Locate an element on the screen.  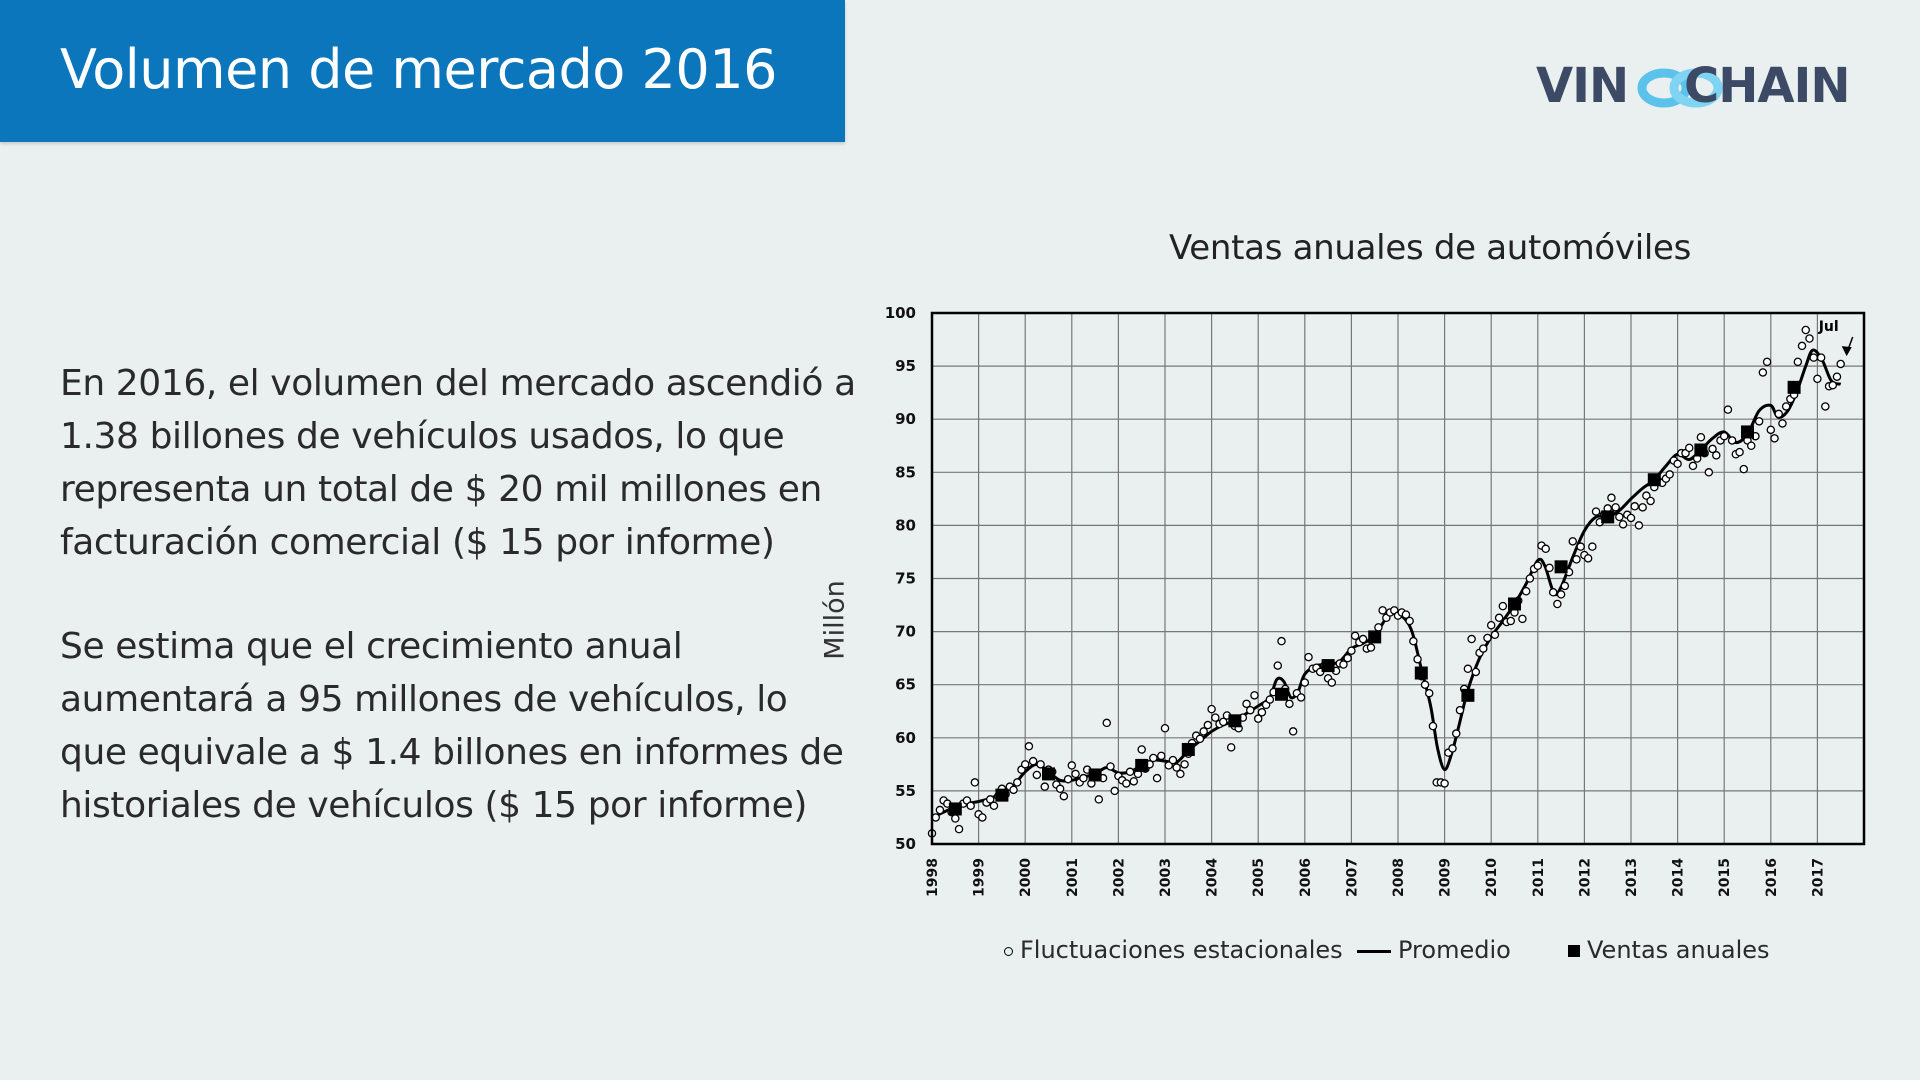
x-tick-label: 2015 is located at coordinates (1725, 877).